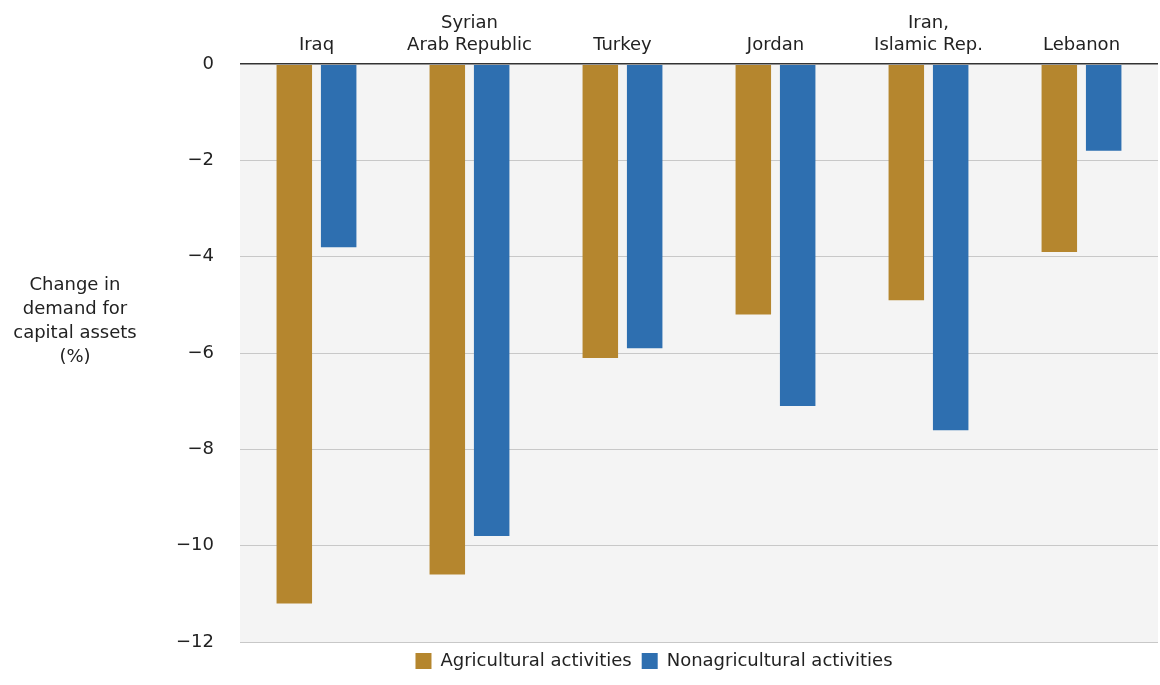 The width and height of the screenshot is (1160, 685). What do you see at coordinates (469, 33) in the screenshot?
I see `x-tick-label: Syrian Arab Republic` at bounding box center [469, 33].